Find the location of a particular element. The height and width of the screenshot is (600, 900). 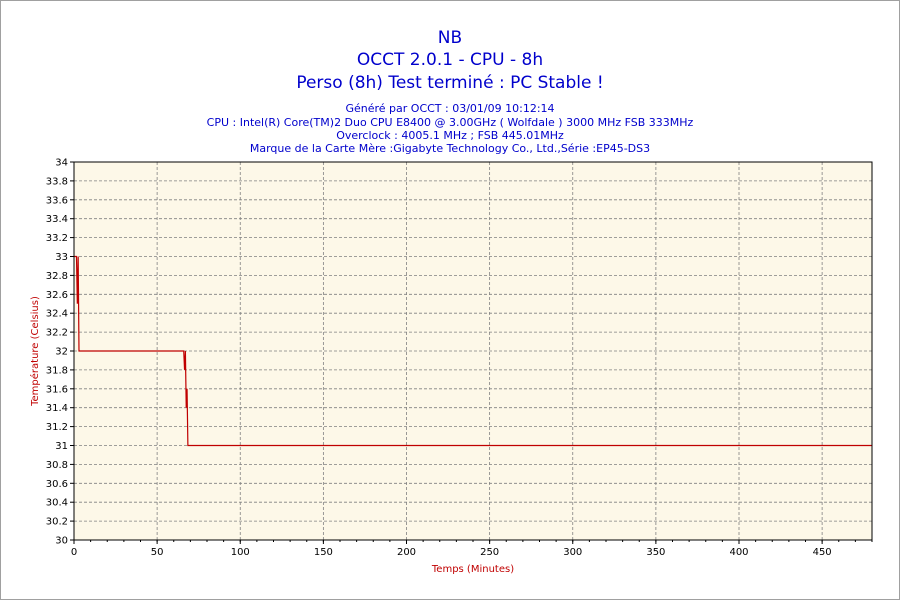

x-tick-label: 50 is located at coordinates (157, 552).